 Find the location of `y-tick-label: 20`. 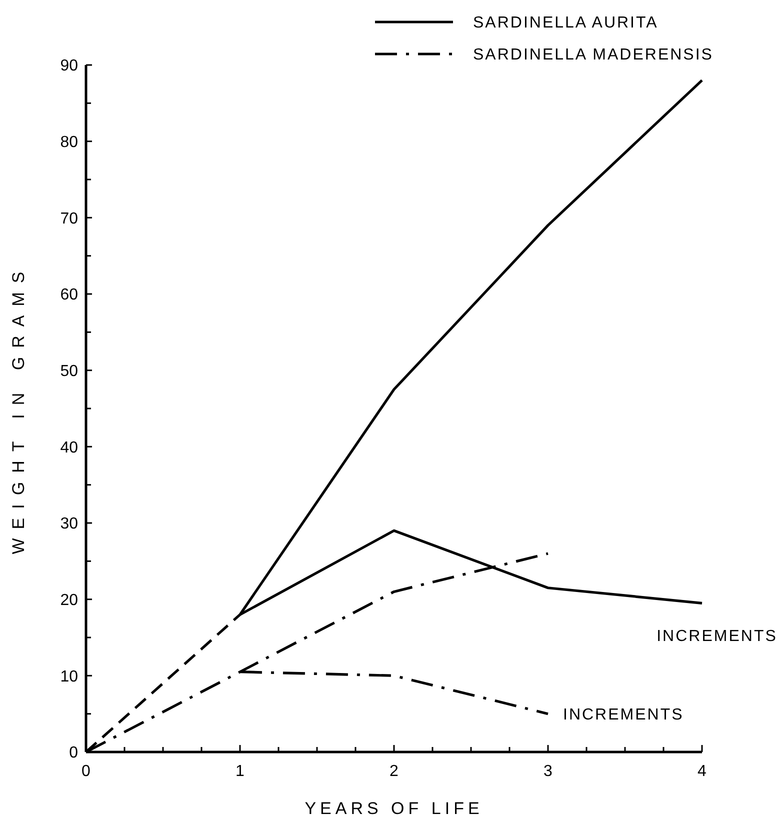

y-tick-label: 20 is located at coordinates (69, 600).